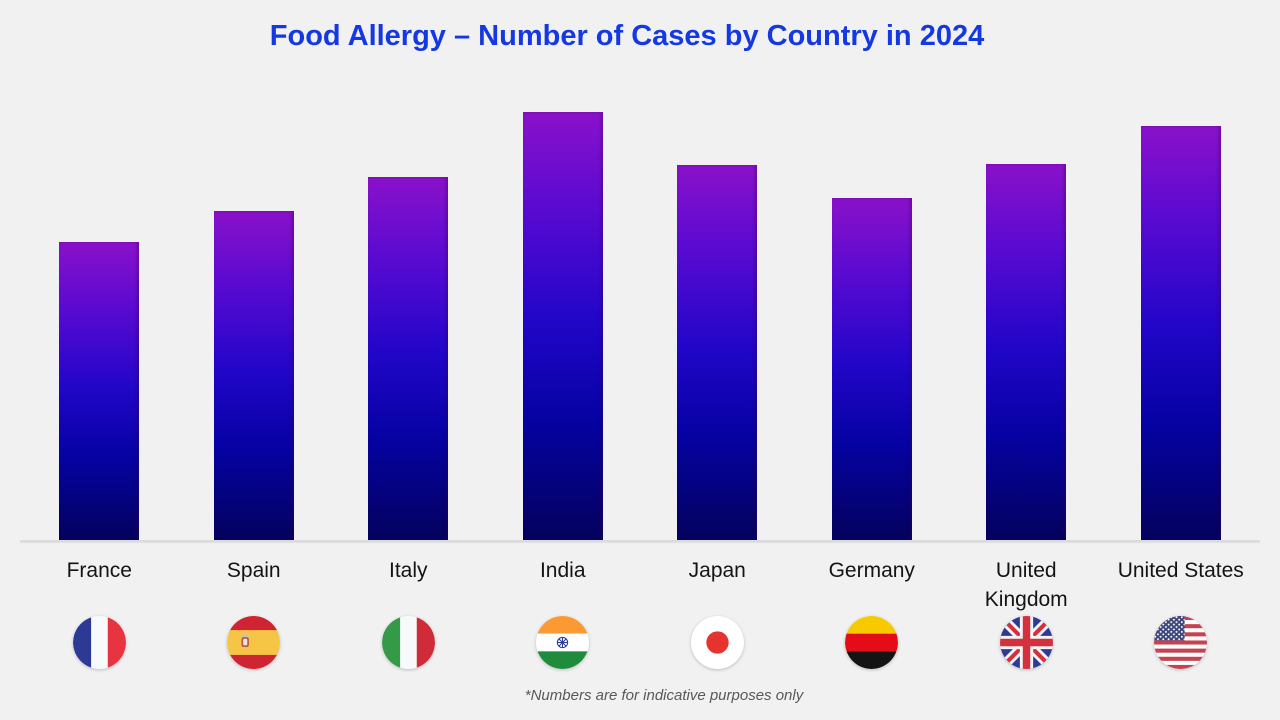  I want to click on column-india, so click(563, 270).